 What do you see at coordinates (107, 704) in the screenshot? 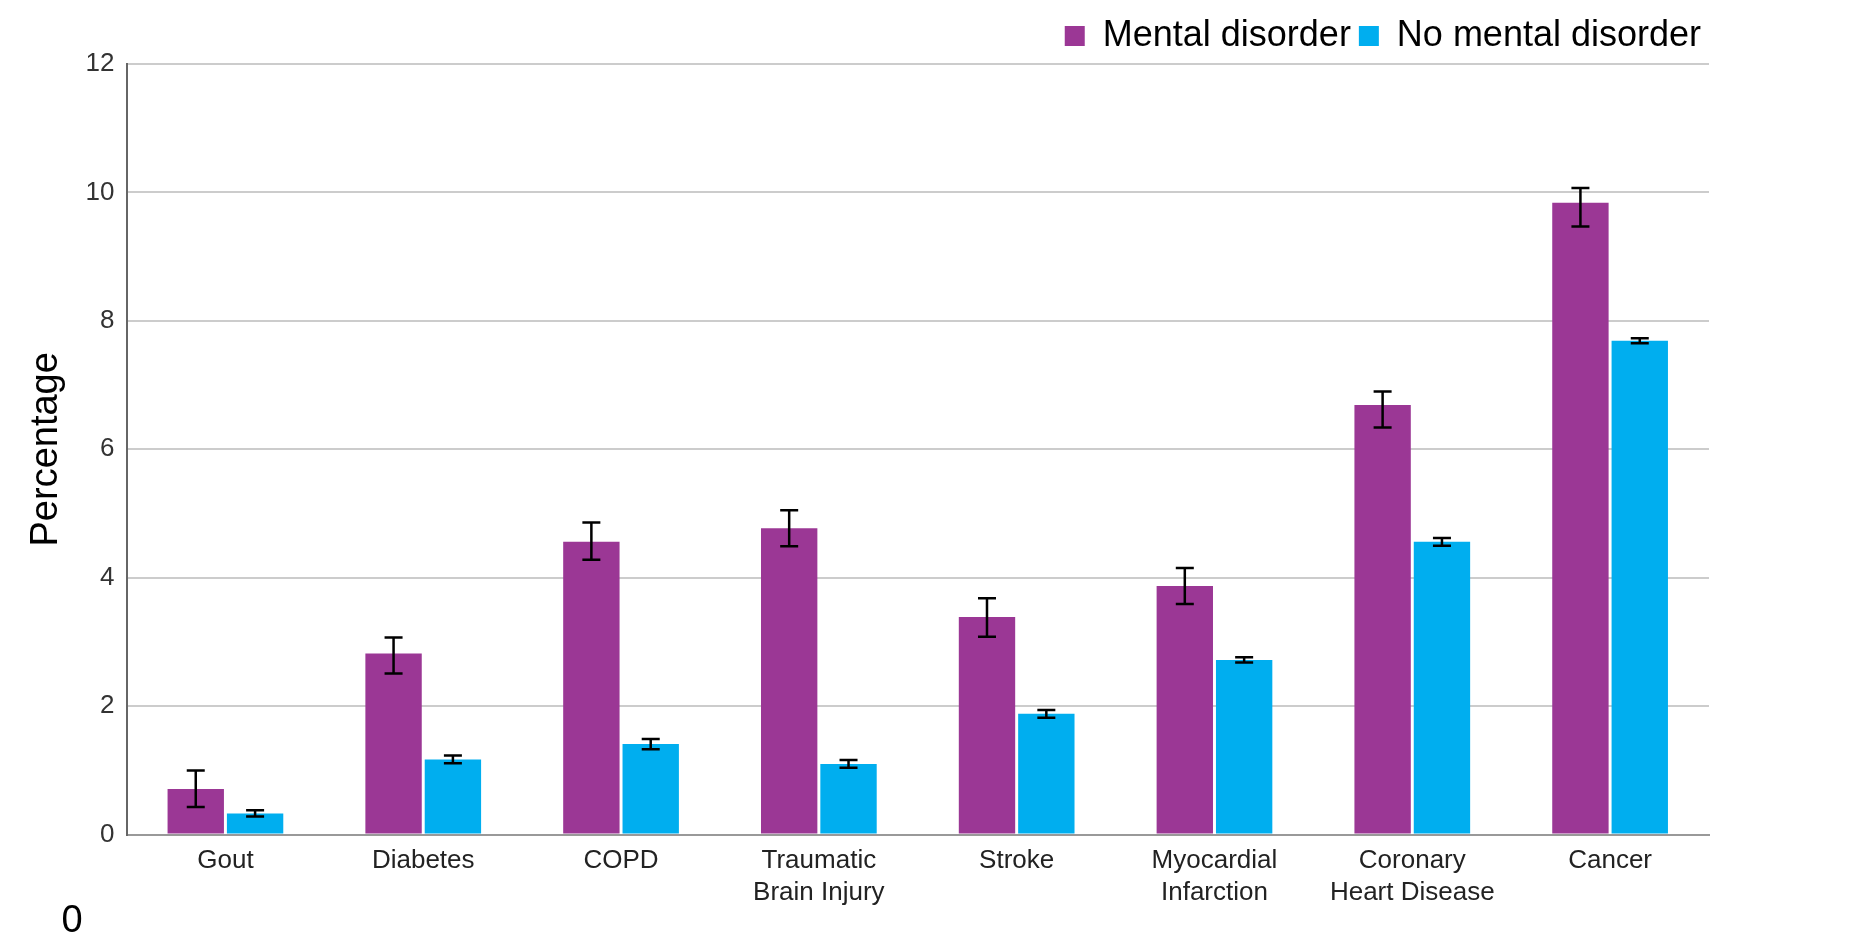
I see `y-tick-label: 2` at bounding box center [107, 704].